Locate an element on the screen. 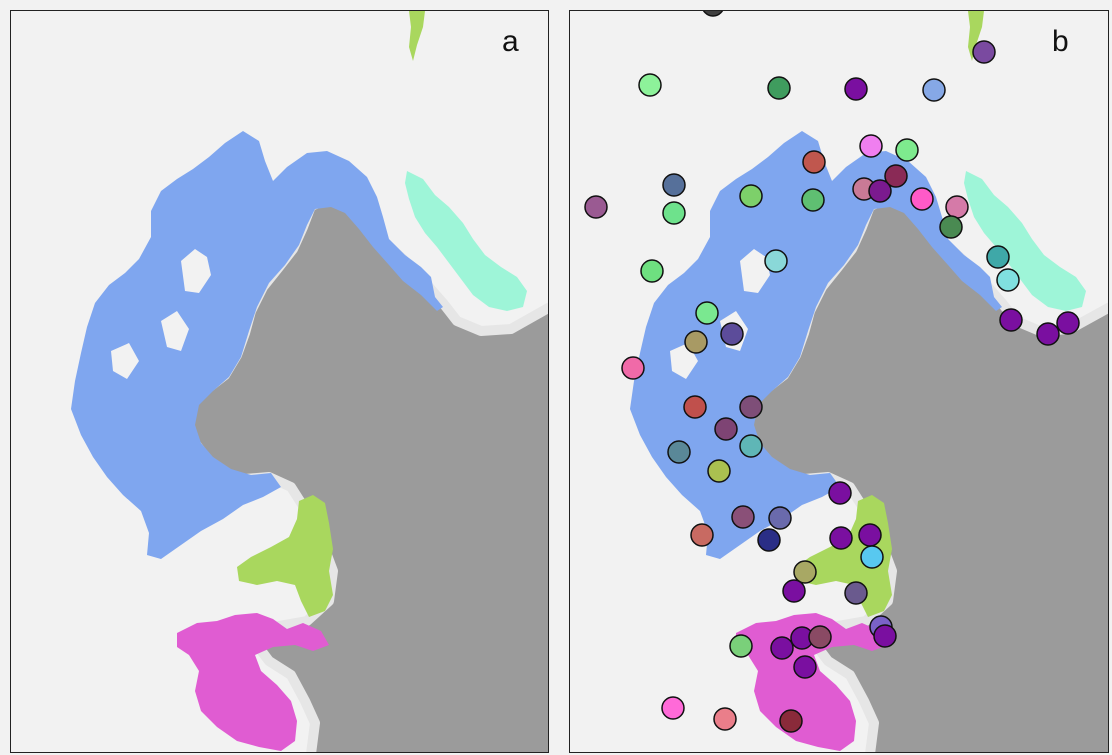 Image resolution: width=1112 pixels, height=755 pixels. magenta-region is located at coordinates (253, 682).